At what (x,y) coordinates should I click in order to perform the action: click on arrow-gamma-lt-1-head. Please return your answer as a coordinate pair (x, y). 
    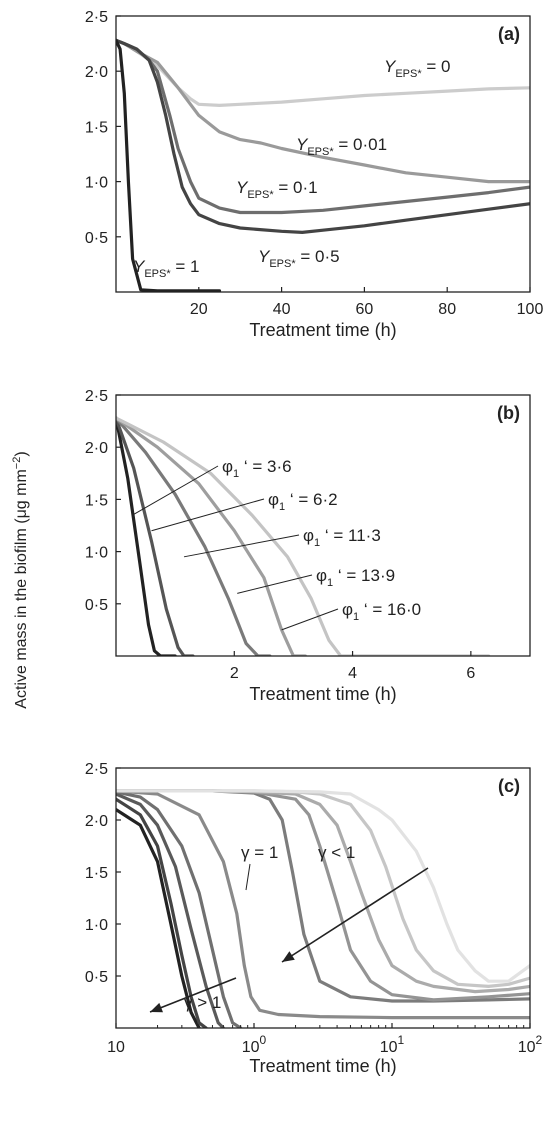
    Looking at the image, I should click on (288, 956).